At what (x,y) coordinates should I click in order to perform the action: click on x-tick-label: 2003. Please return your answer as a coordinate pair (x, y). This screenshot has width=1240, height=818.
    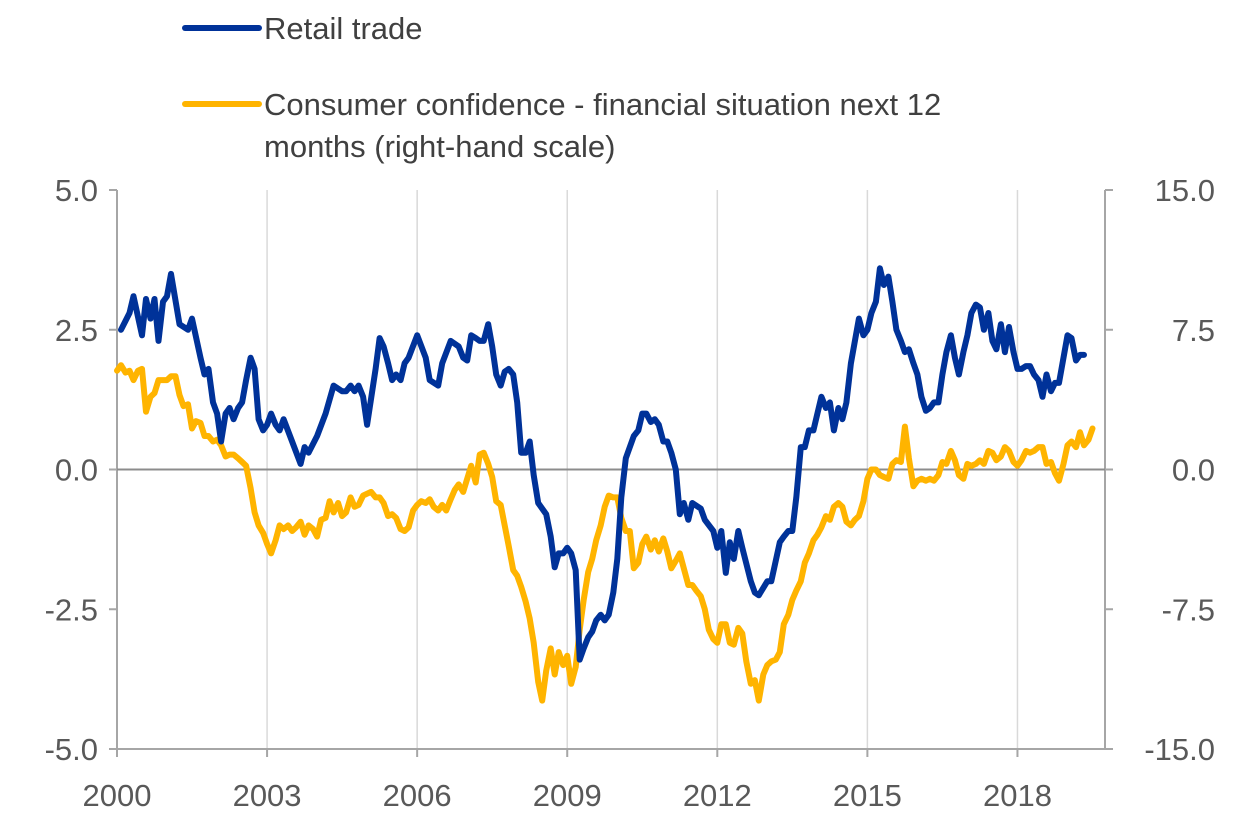
    Looking at the image, I should click on (267, 795).